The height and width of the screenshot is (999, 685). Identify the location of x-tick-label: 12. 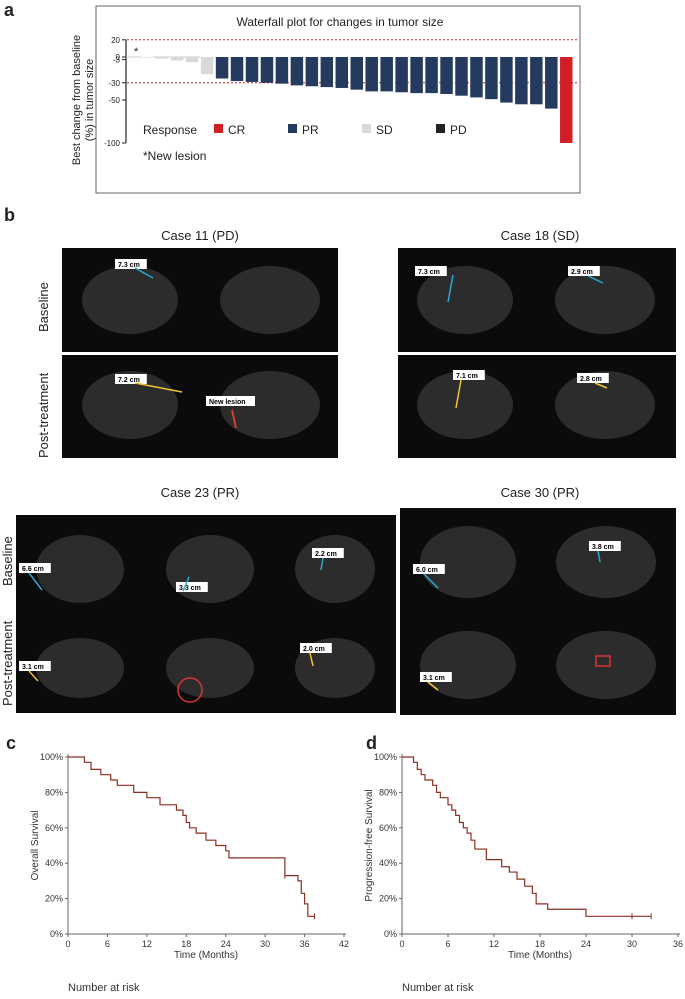
(494, 944).